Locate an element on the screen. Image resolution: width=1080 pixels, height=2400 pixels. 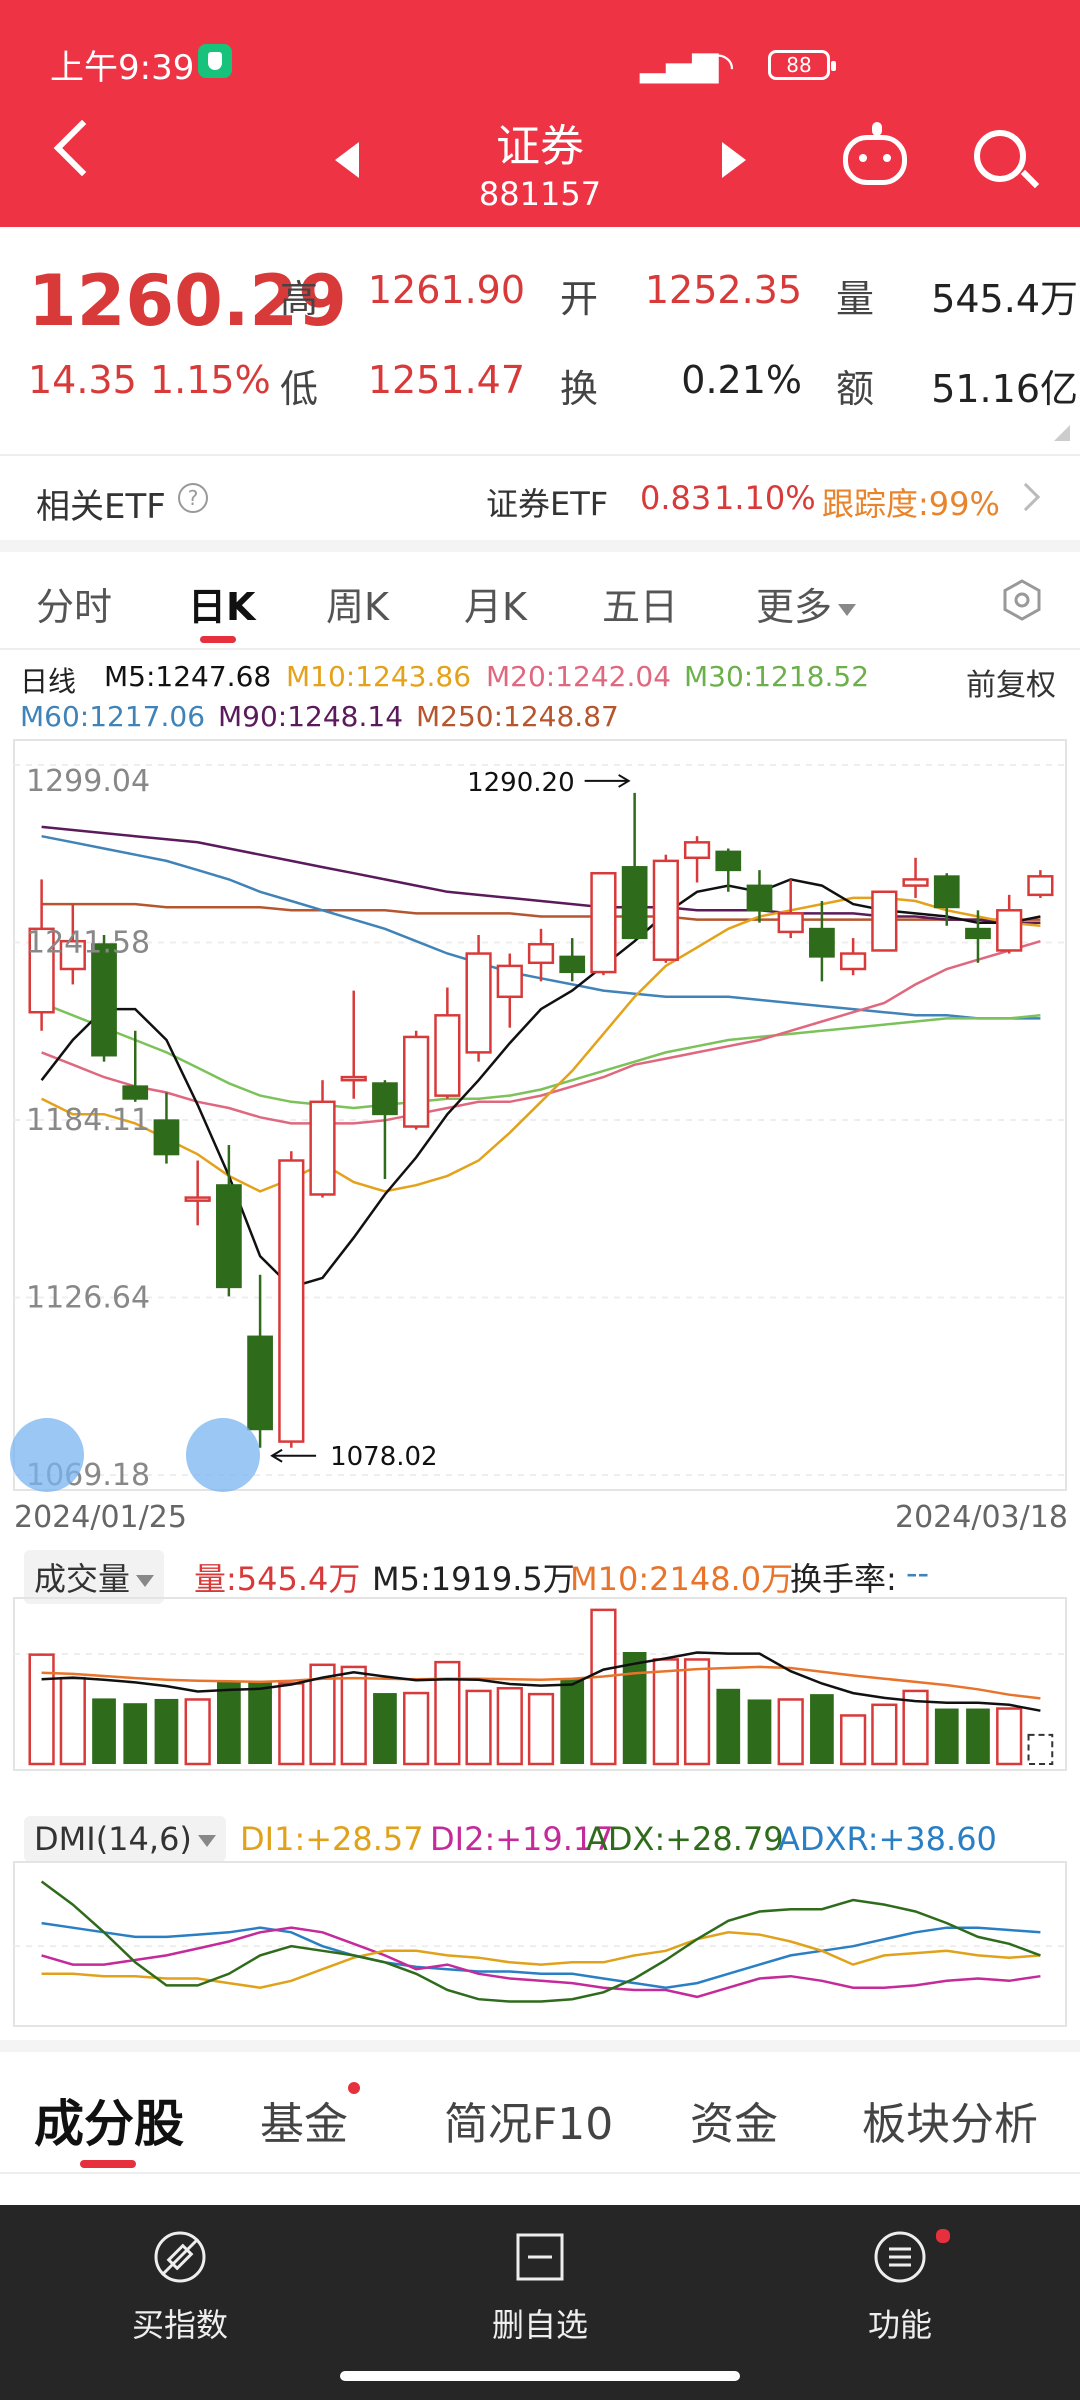
functions-menu-icon is located at coordinates (900, 2257).